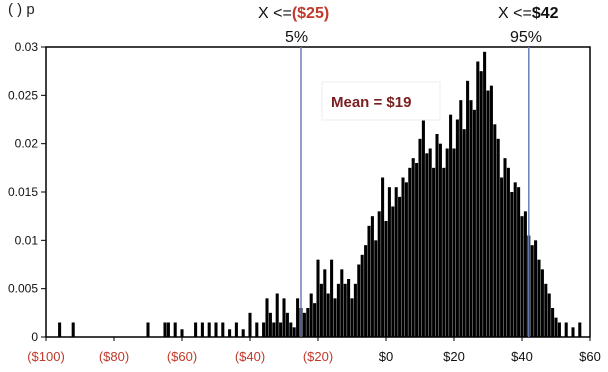 This screenshot has width=608, height=372. What do you see at coordinates (310, 13) in the screenshot?
I see `left-marker-value: ($25)` at bounding box center [310, 13].